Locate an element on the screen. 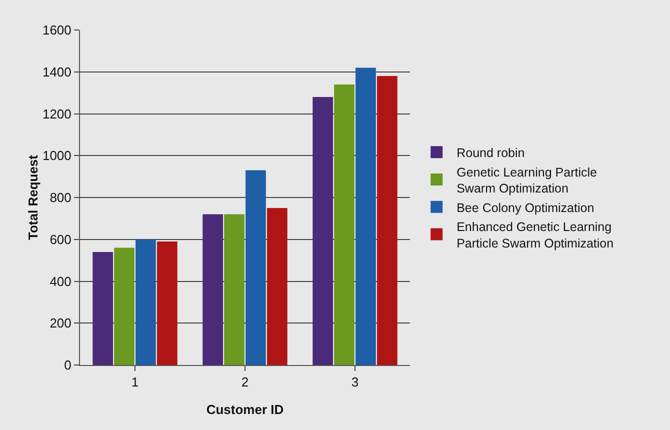  legend-label: Bee Colony Optimization is located at coordinates (525, 207).